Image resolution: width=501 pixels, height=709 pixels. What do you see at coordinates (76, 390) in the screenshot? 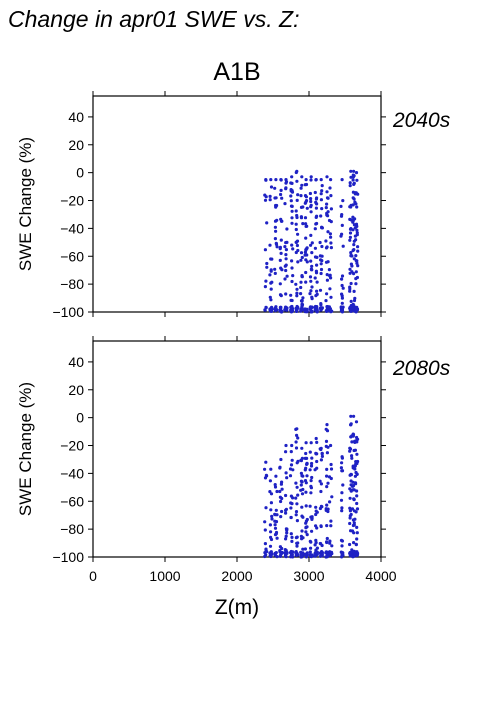
I see `y-tick-label: 20` at bounding box center [76, 390].